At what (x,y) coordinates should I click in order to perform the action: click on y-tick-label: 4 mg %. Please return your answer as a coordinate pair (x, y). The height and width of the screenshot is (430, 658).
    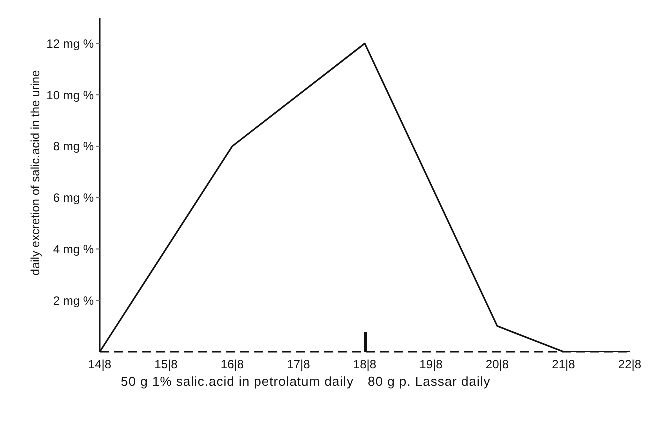
    Looking at the image, I should click on (73, 249).